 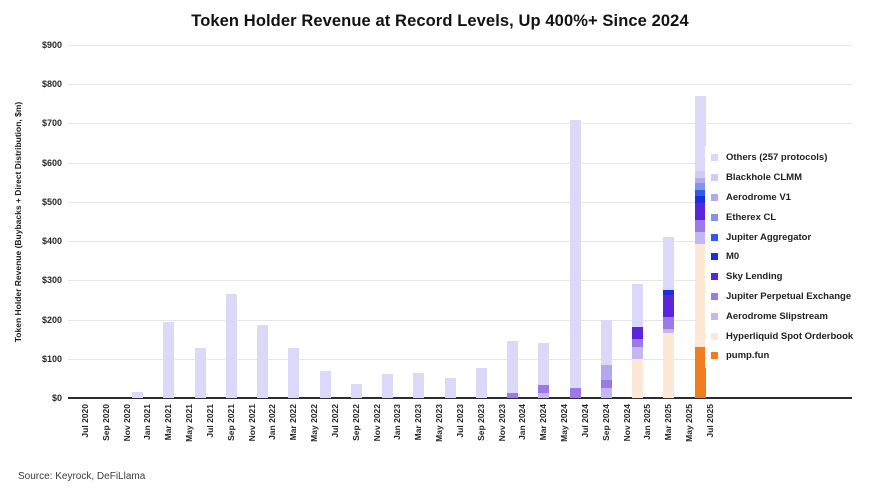 I want to click on x-tick-label: Jan 2021, so click(x=147, y=422).